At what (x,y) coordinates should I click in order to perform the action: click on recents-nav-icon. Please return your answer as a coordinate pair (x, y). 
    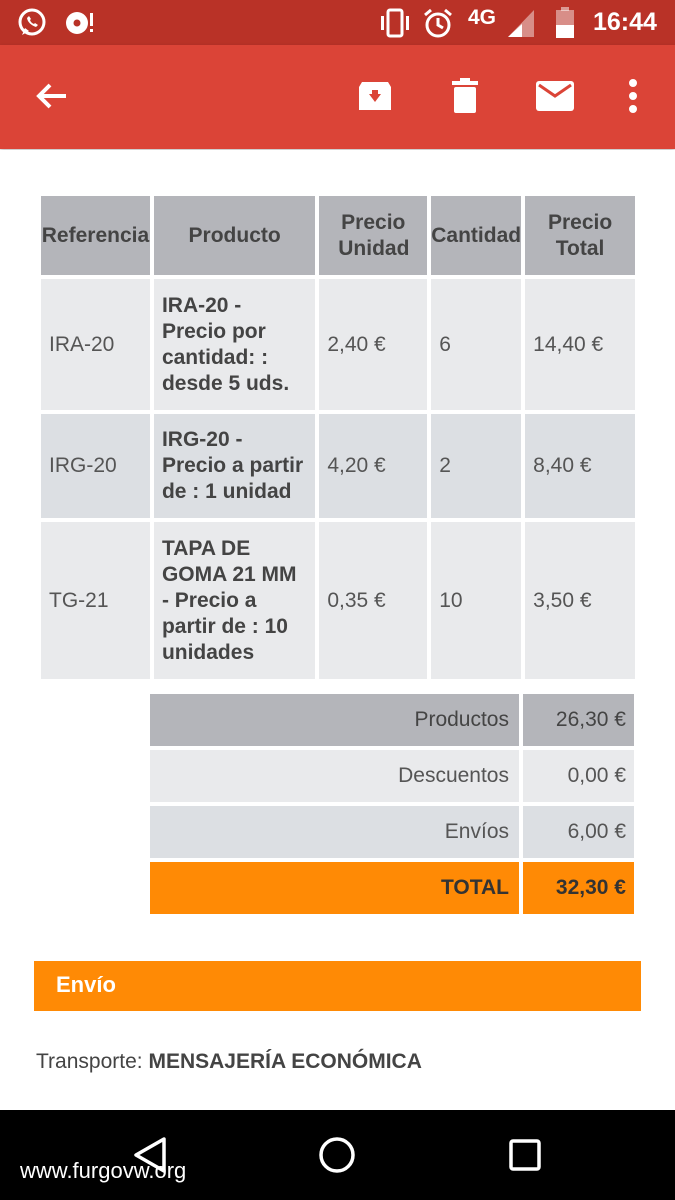
    Looking at the image, I should click on (525, 1157).